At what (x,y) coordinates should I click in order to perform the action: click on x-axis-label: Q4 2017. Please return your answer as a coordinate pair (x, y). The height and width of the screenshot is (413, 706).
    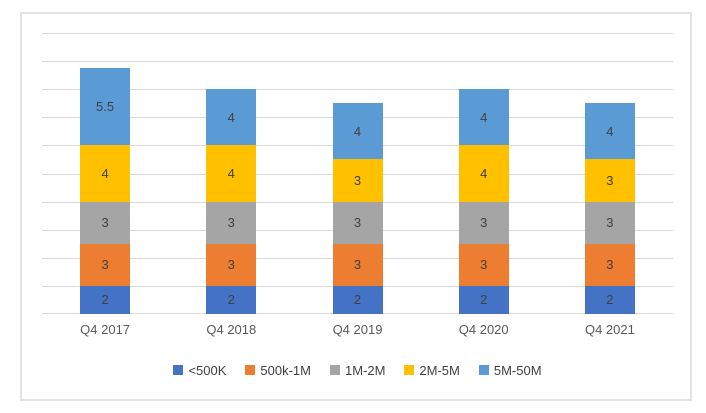
    Looking at the image, I should click on (105, 329).